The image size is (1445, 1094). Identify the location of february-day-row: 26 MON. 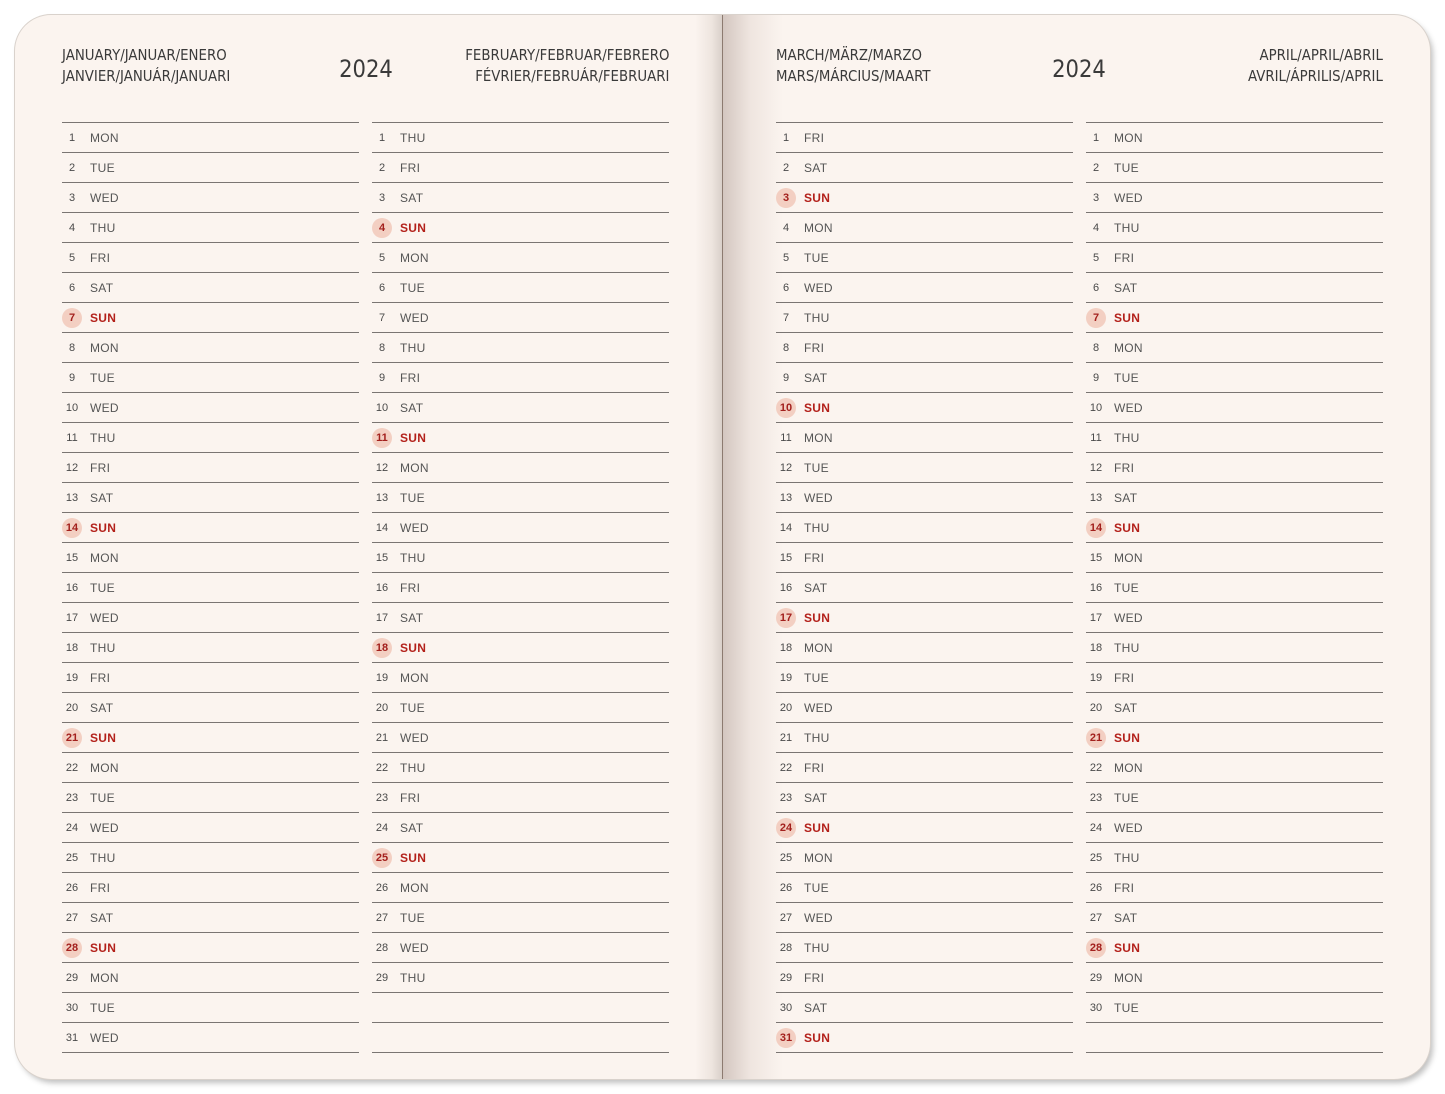
(520, 888).